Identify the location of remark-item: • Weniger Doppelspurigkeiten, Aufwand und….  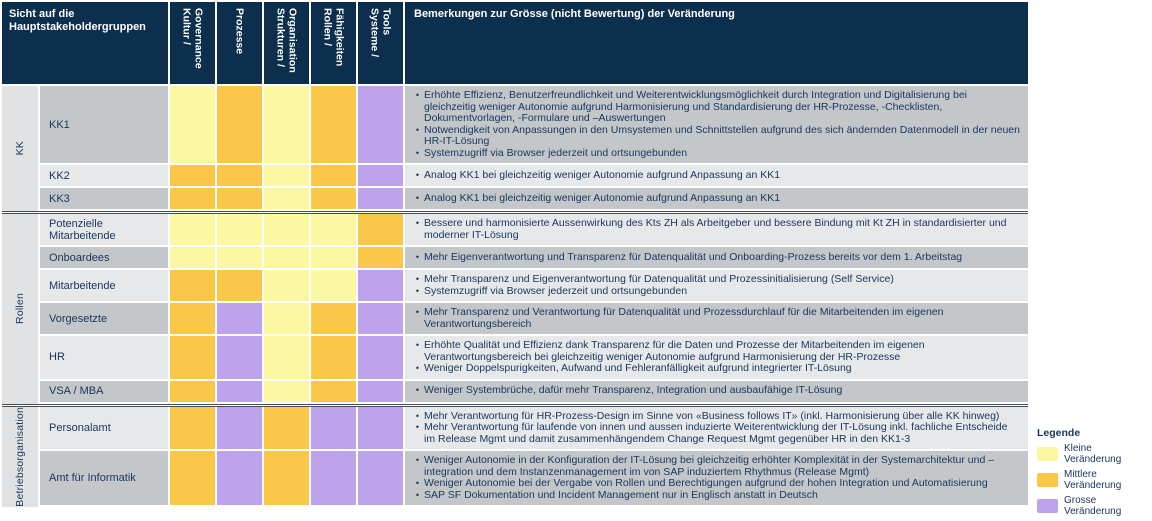
(715, 368).